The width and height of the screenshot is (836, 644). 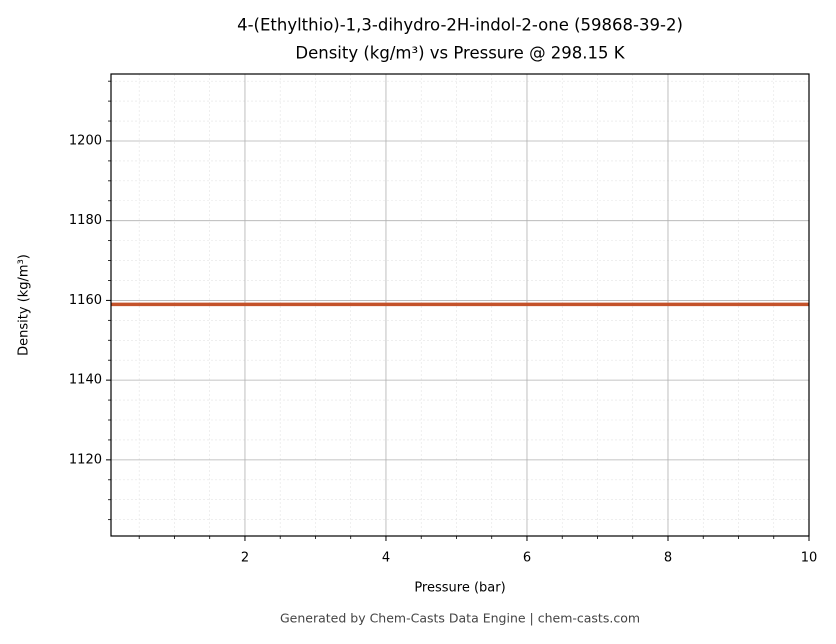 What do you see at coordinates (85, 459) in the screenshot?
I see `y-tick-label: 1120` at bounding box center [85, 459].